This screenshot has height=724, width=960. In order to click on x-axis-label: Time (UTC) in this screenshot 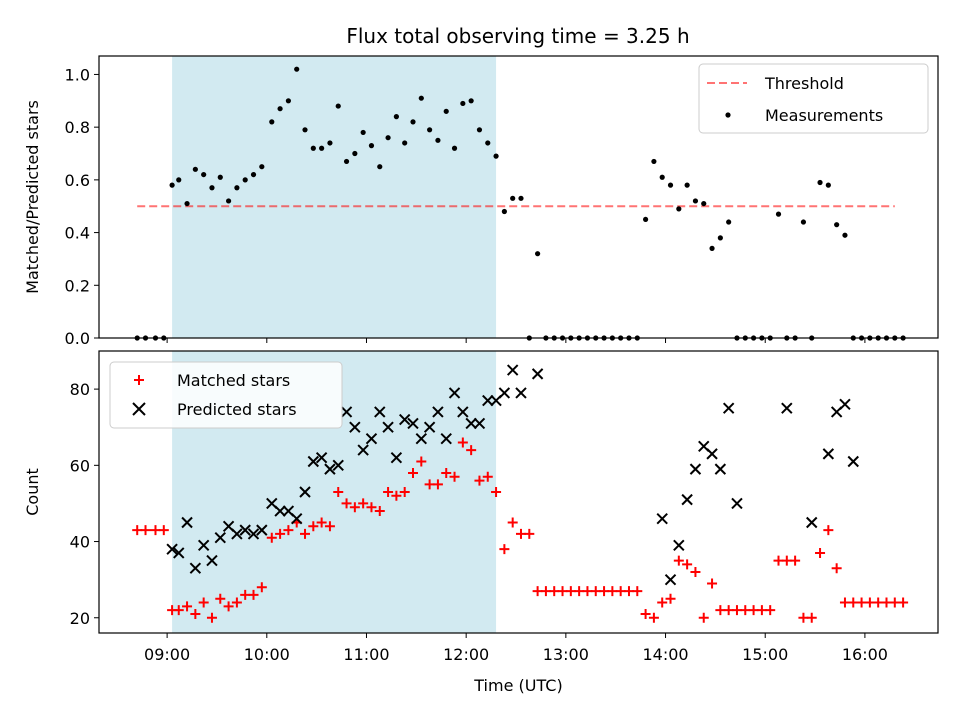, I will do `click(517, 685)`.